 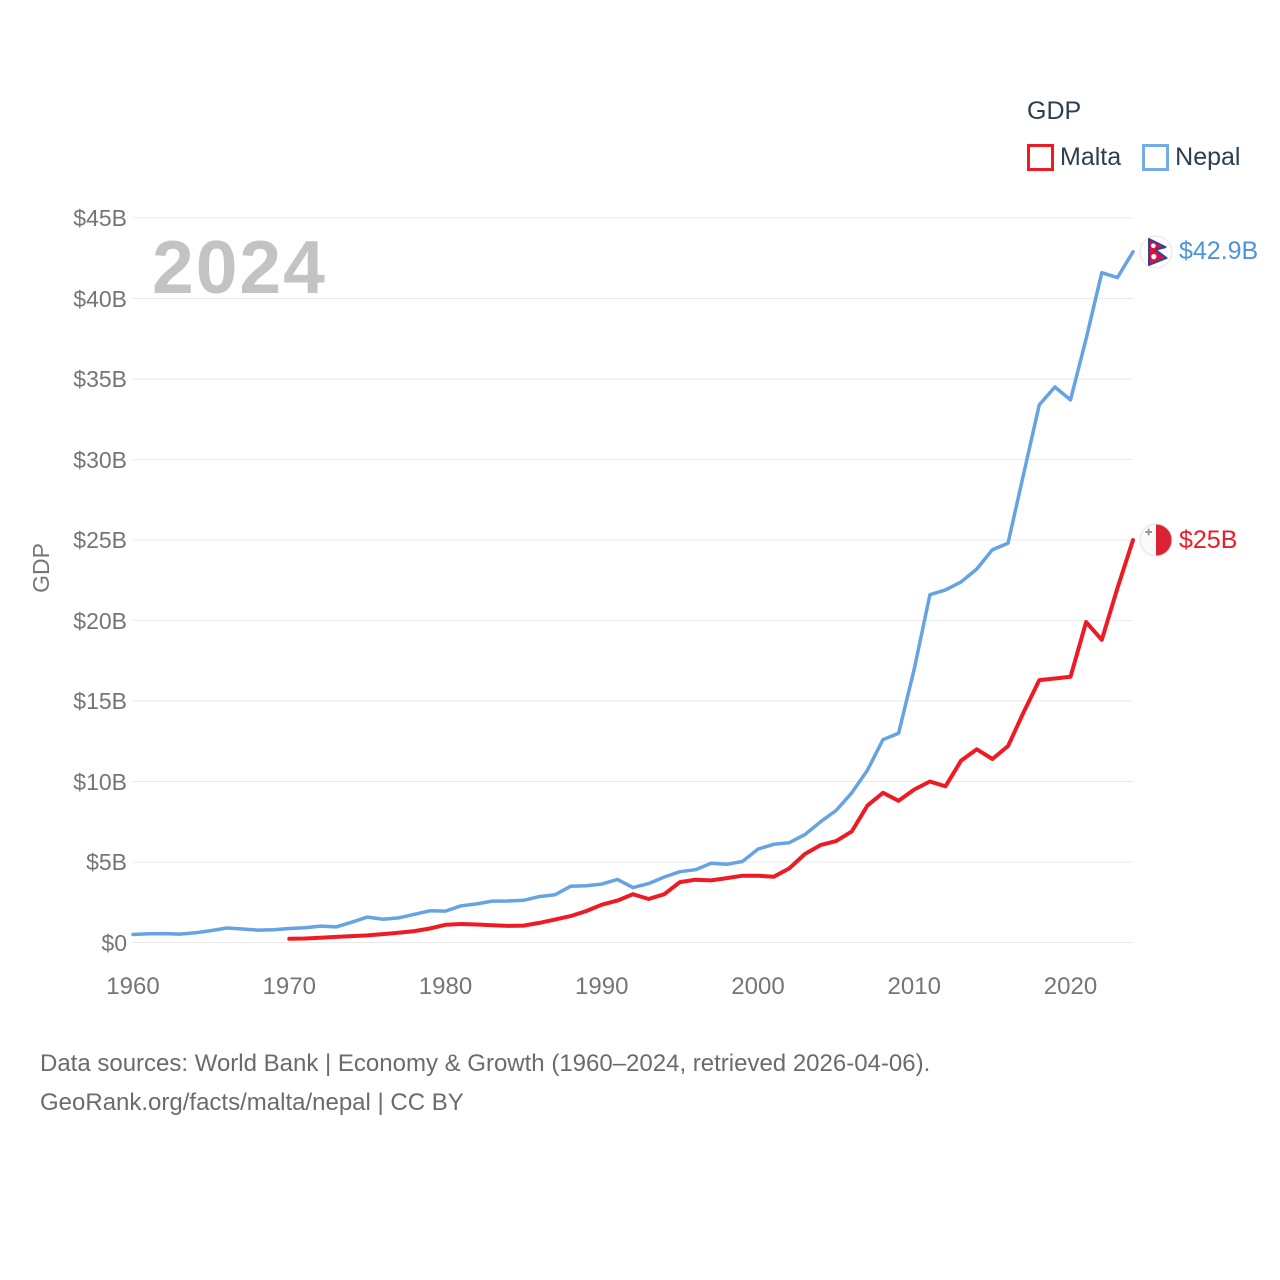 I want to click on y-tick-label: $30B, so click(x=100, y=459).